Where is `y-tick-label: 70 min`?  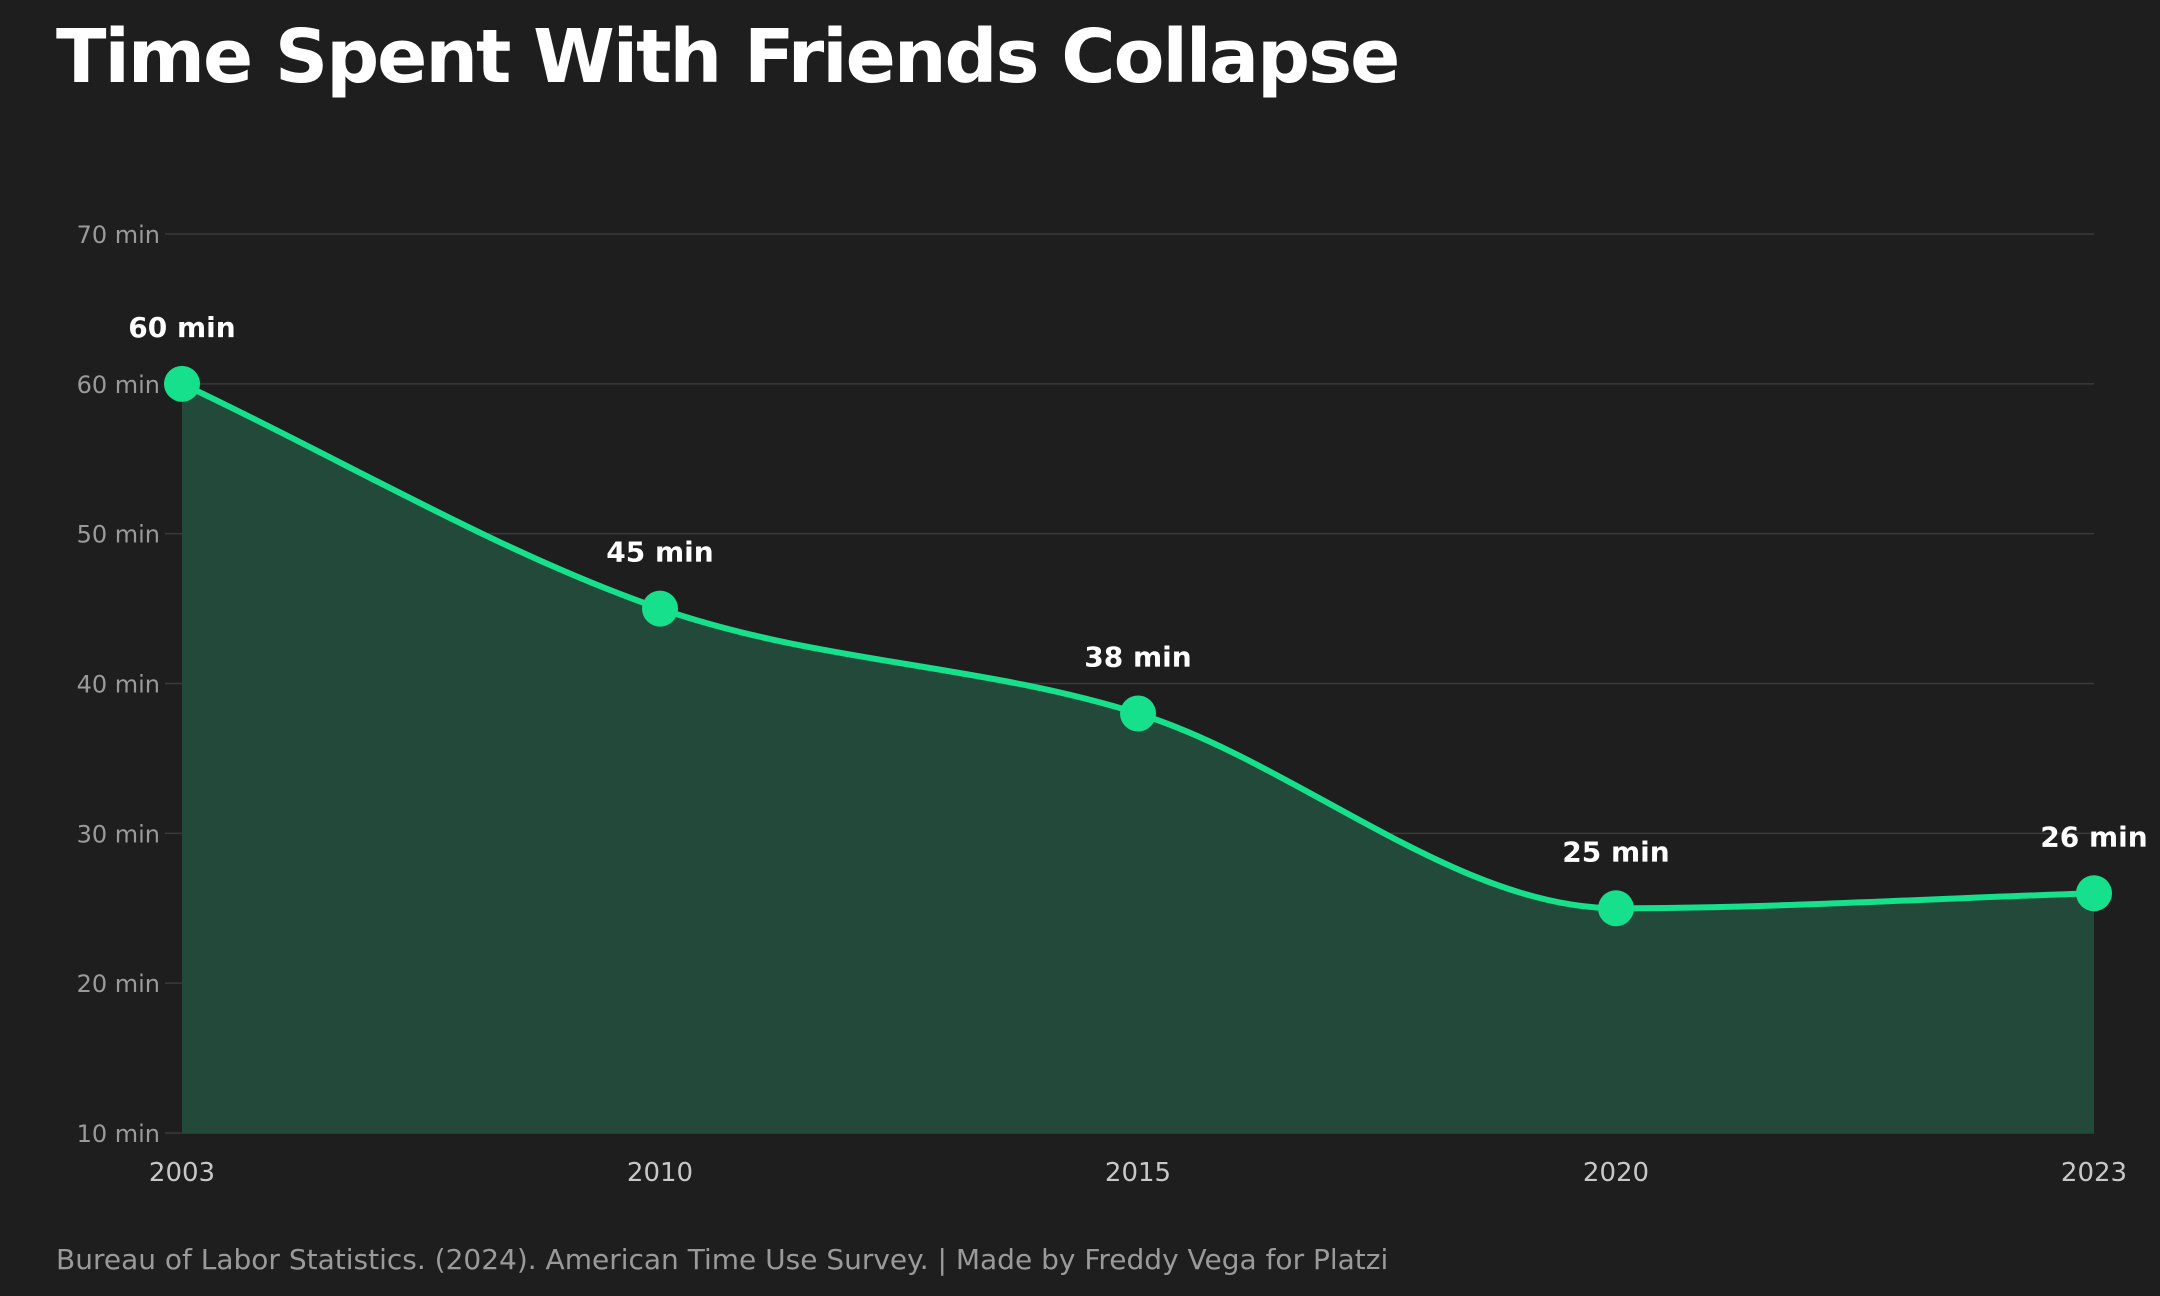 y-tick-label: 70 min is located at coordinates (118, 235).